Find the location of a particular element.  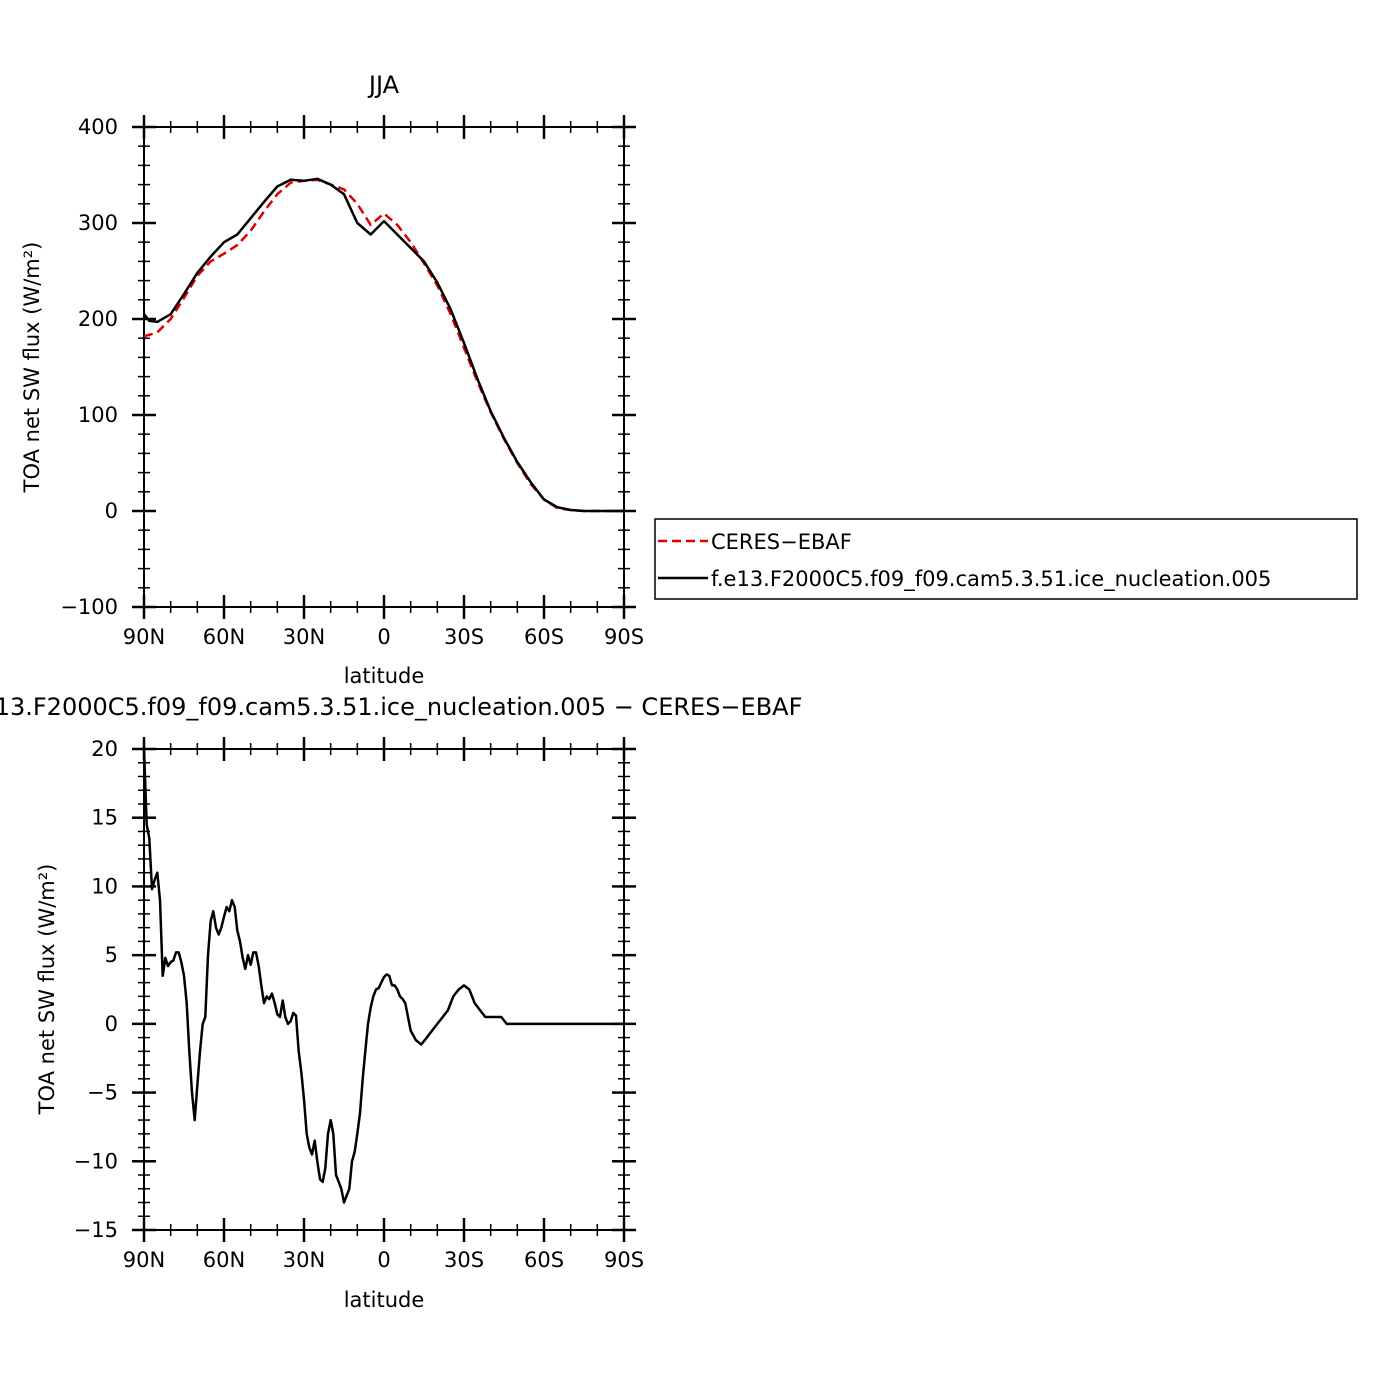

y-tick-label: 400 is located at coordinates (98, 127).